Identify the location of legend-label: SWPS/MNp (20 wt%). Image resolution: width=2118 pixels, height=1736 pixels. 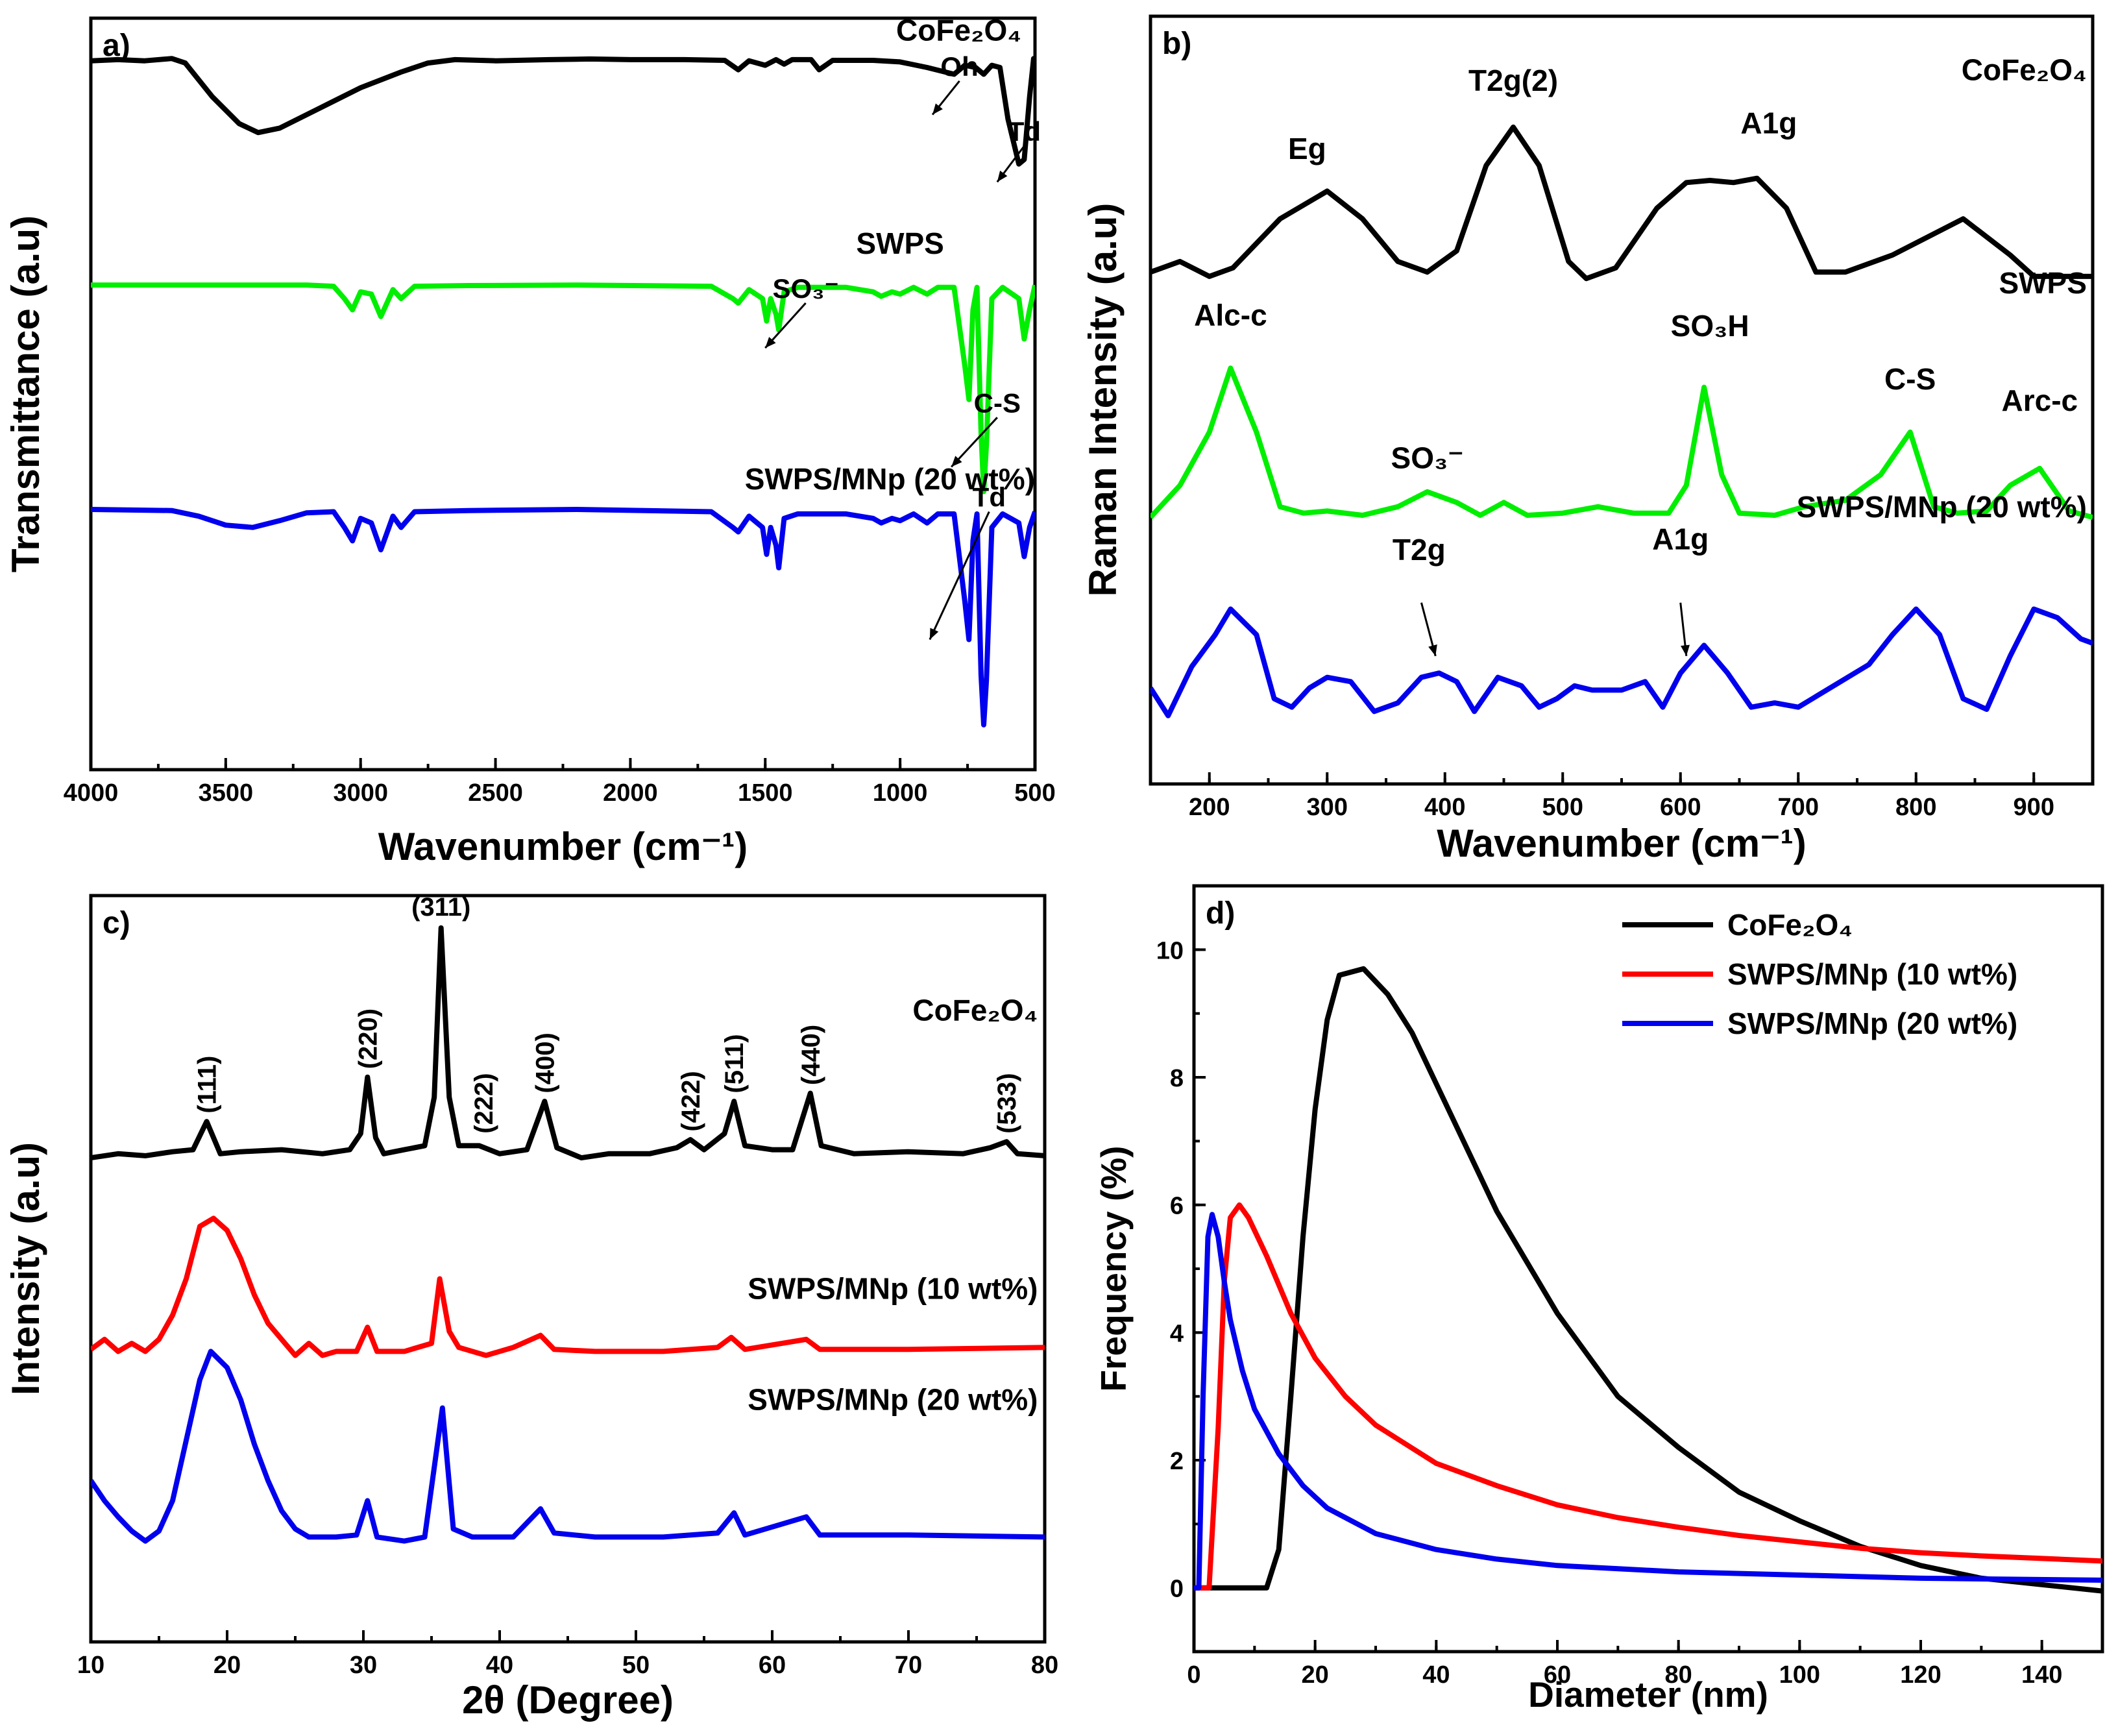
(1872, 1023).